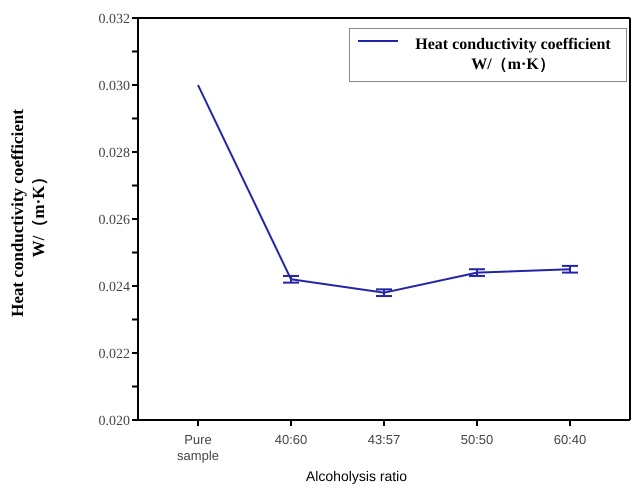  What do you see at coordinates (291, 439) in the screenshot?
I see `x-tick-label: 40:60` at bounding box center [291, 439].